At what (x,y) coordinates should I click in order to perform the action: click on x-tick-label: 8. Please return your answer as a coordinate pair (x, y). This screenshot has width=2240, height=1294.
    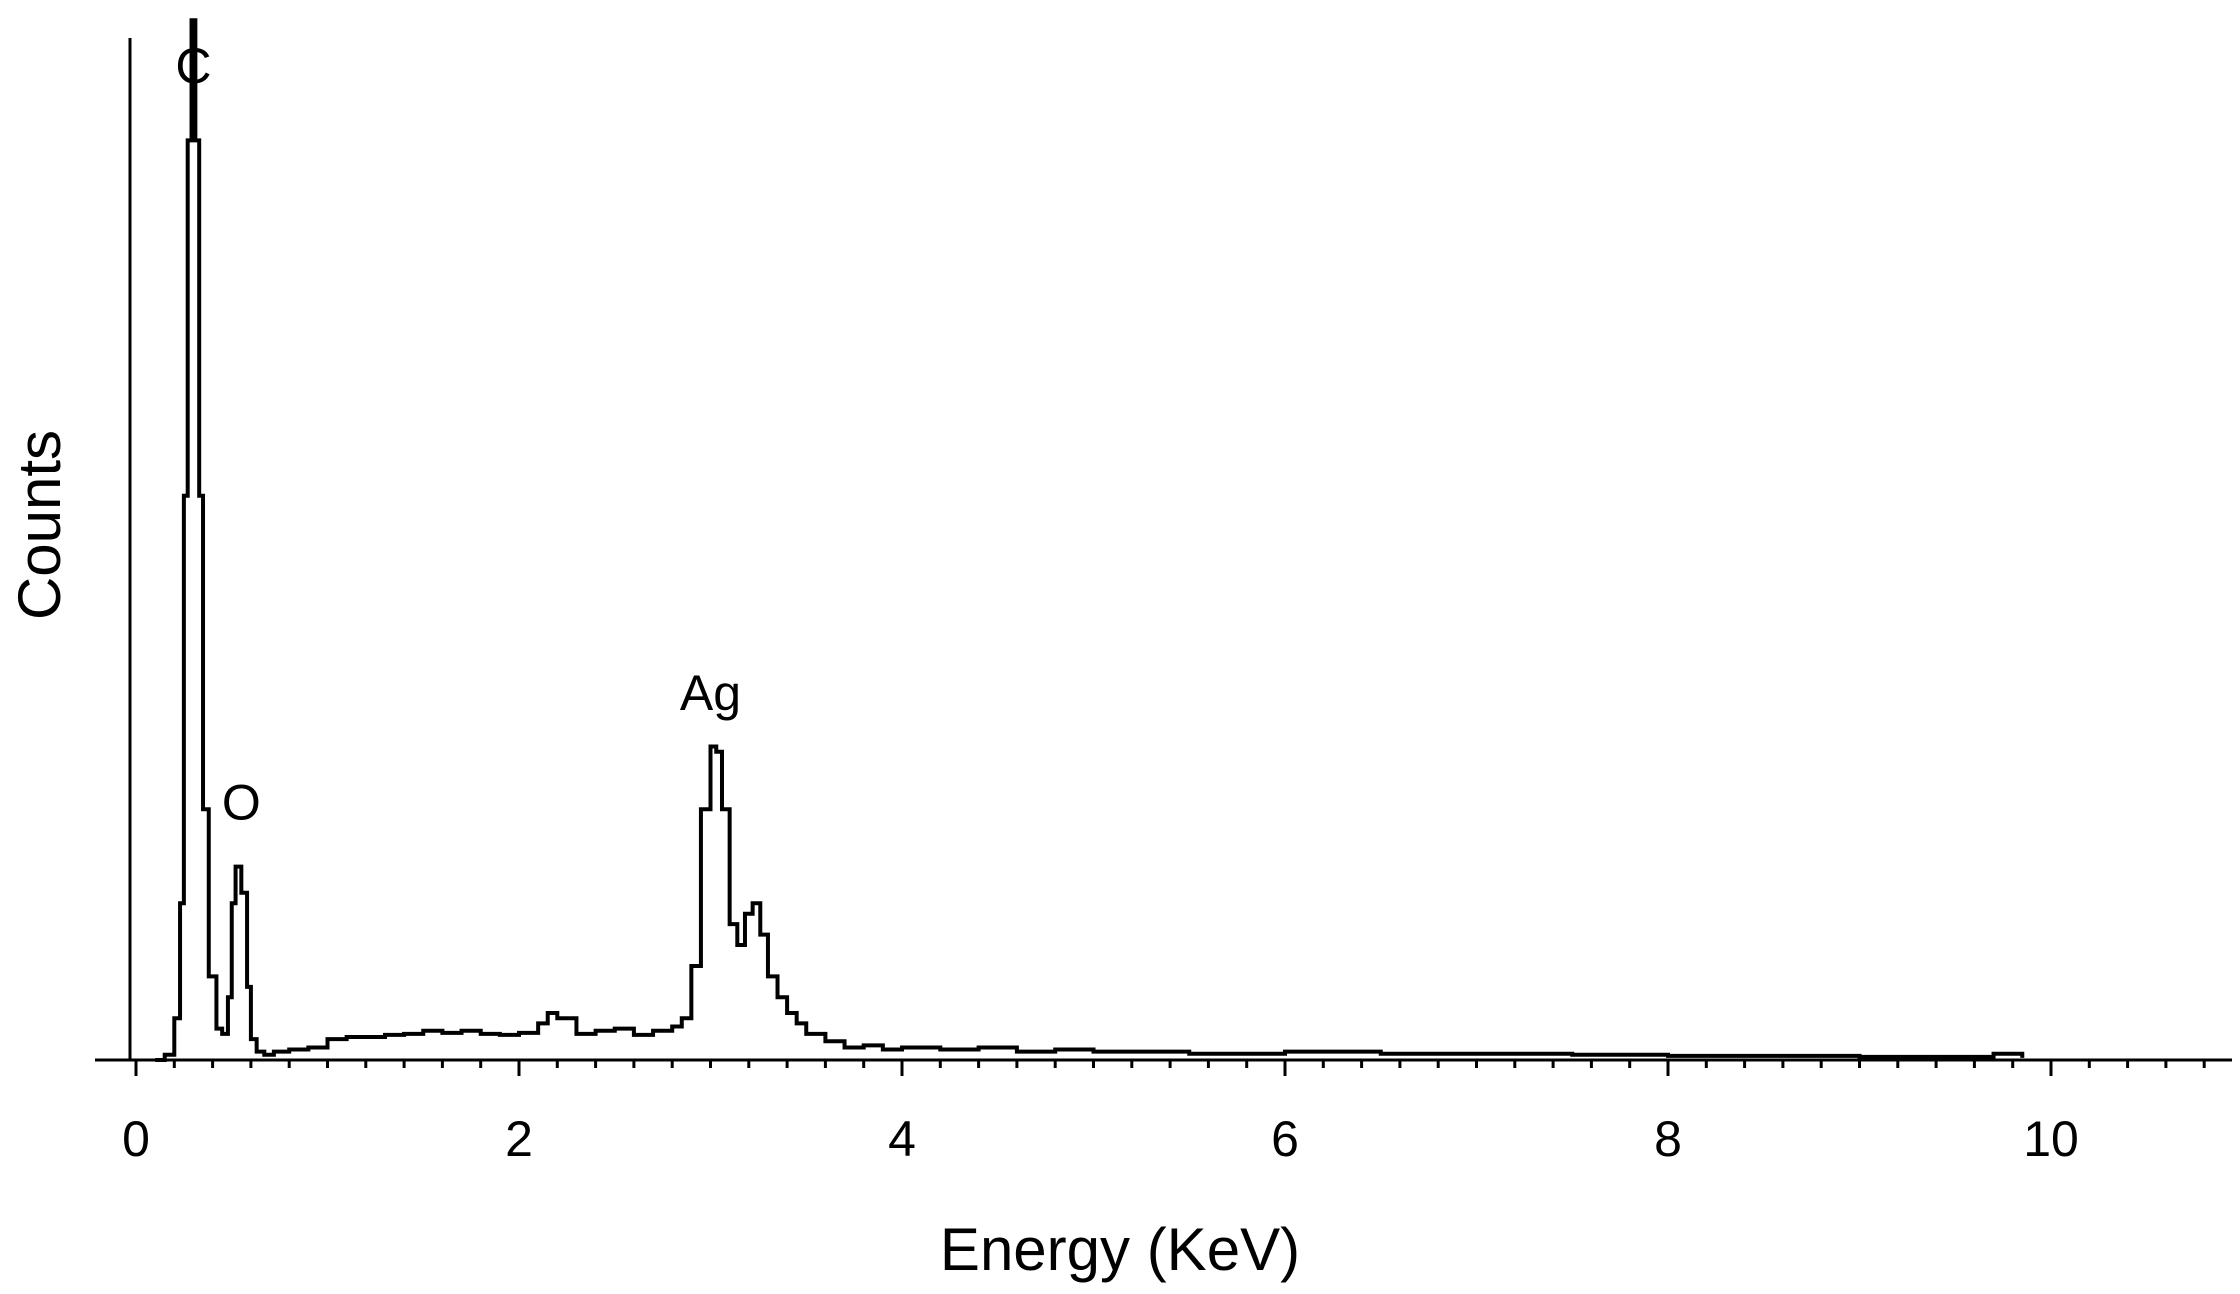
    Looking at the image, I should click on (1668, 1139).